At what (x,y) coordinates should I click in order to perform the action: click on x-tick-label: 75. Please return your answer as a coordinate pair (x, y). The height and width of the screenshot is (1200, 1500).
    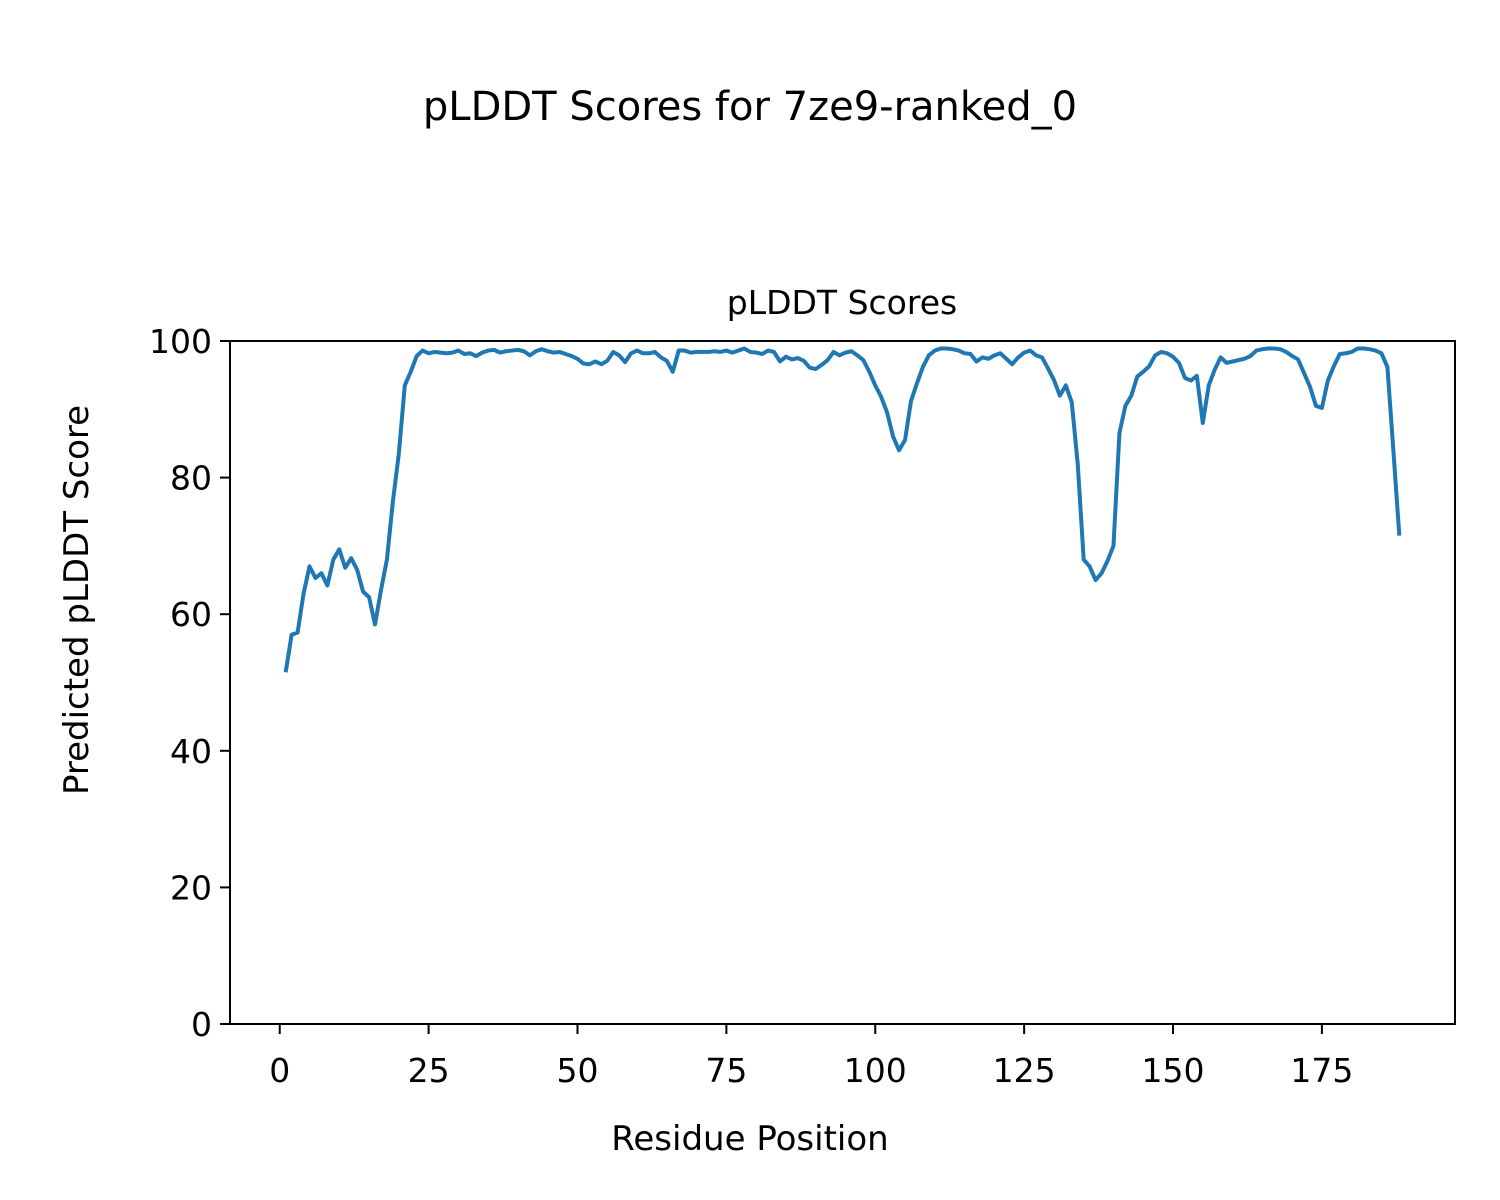
    Looking at the image, I should click on (726, 1070).